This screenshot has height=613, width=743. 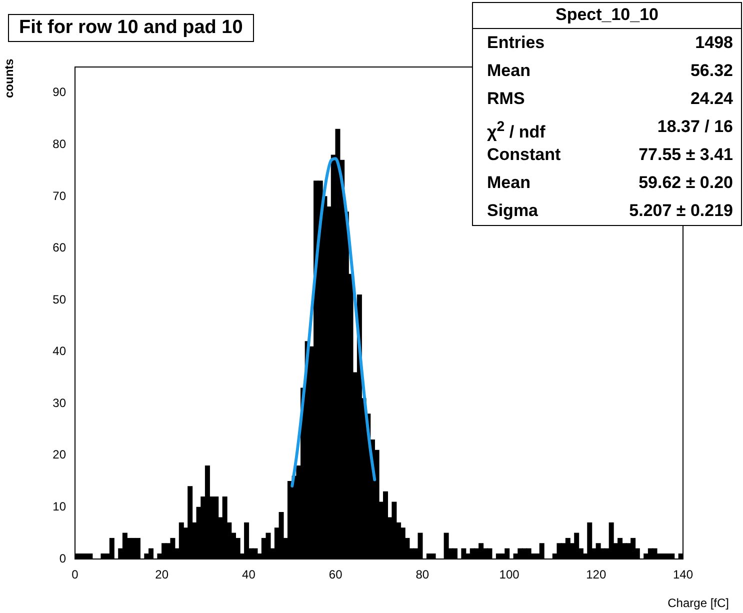 I want to click on chart-title: Fit for row 10 and pad 10, so click(x=131, y=28).